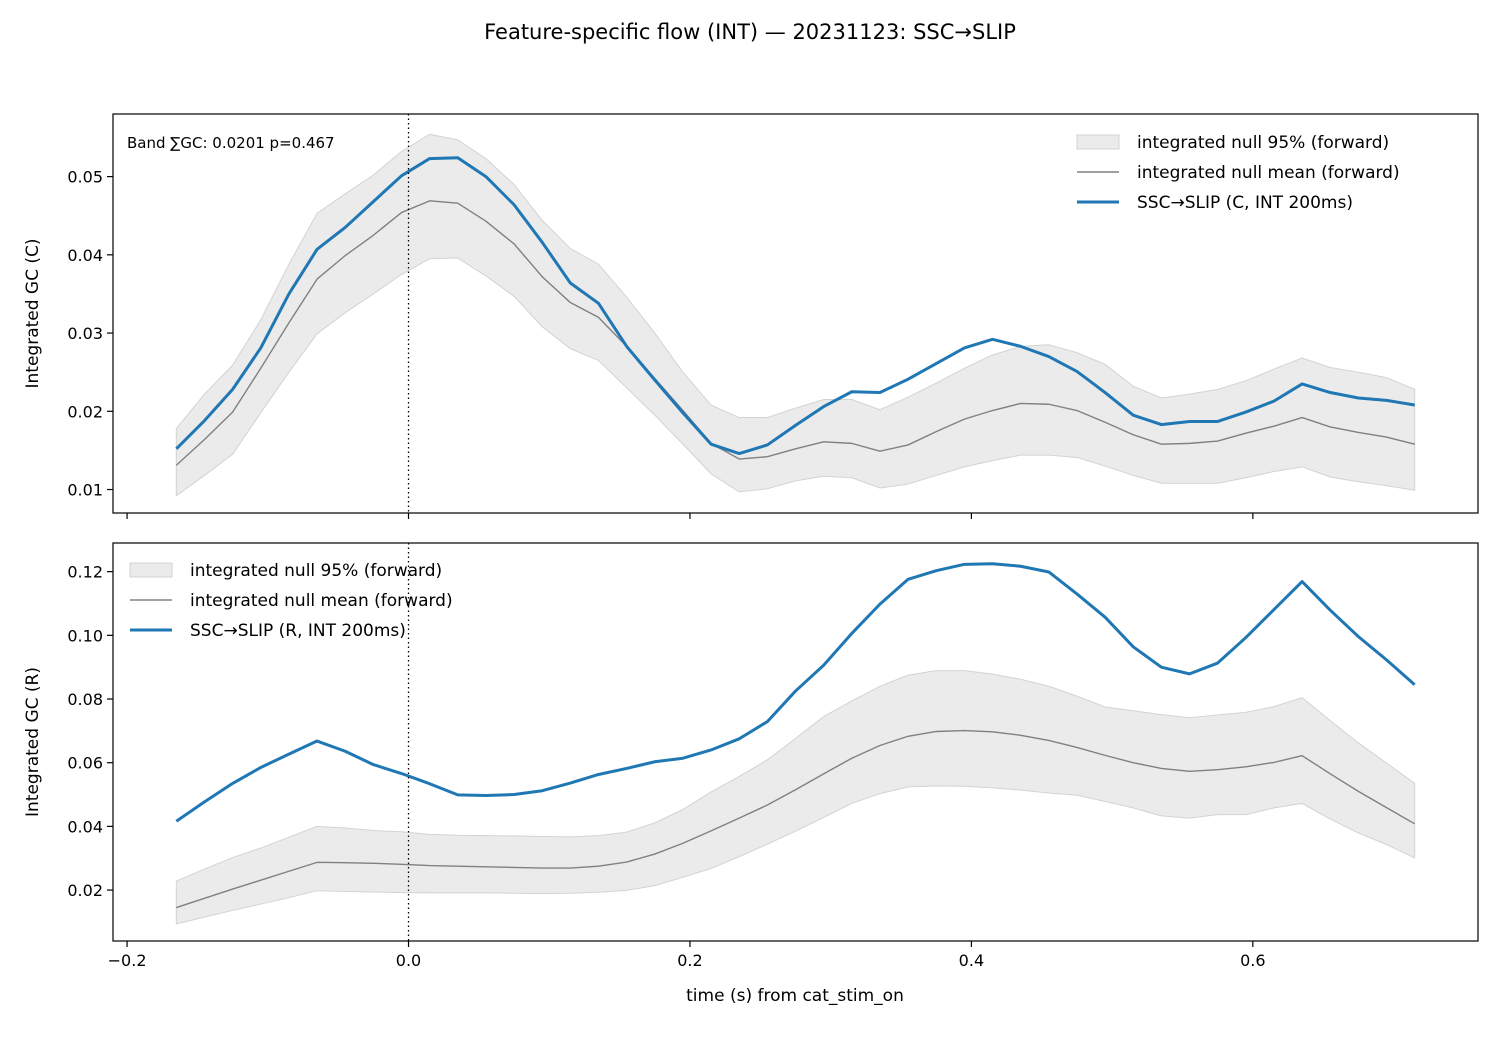 Image resolution: width=1500 pixels, height=1050 pixels. I want to click on y-tick-label: 0.01, so click(85, 490).